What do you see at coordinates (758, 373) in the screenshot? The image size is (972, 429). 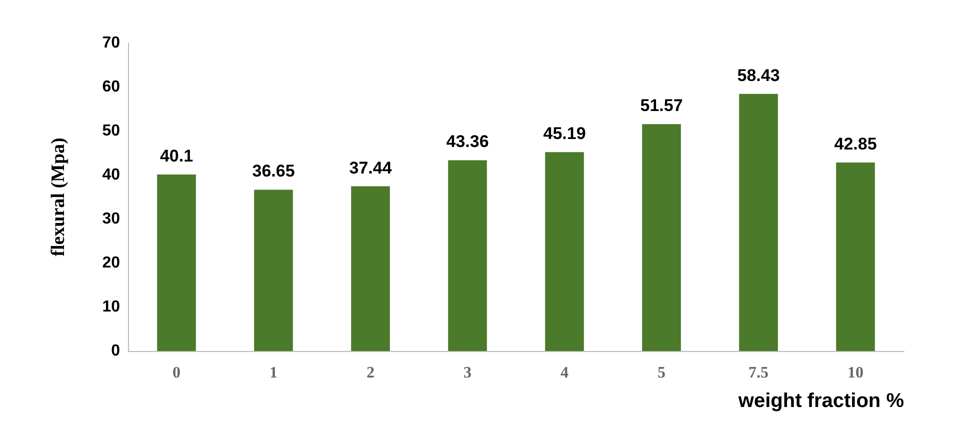 I see `x-tick-label: 7.5` at bounding box center [758, 373].